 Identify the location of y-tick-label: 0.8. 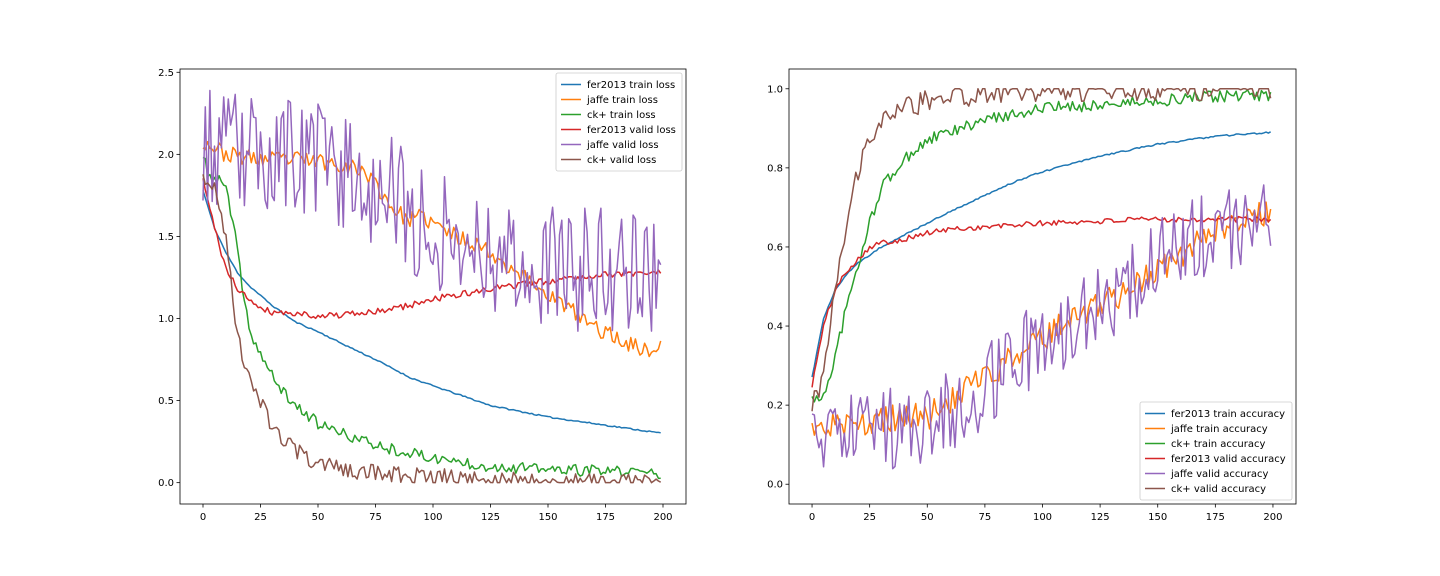
(775, 168).